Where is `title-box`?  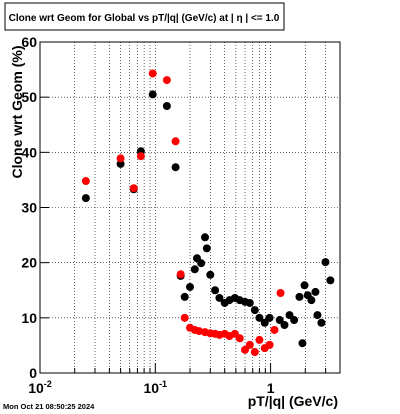
title-box is located at coordinates (144, 16).